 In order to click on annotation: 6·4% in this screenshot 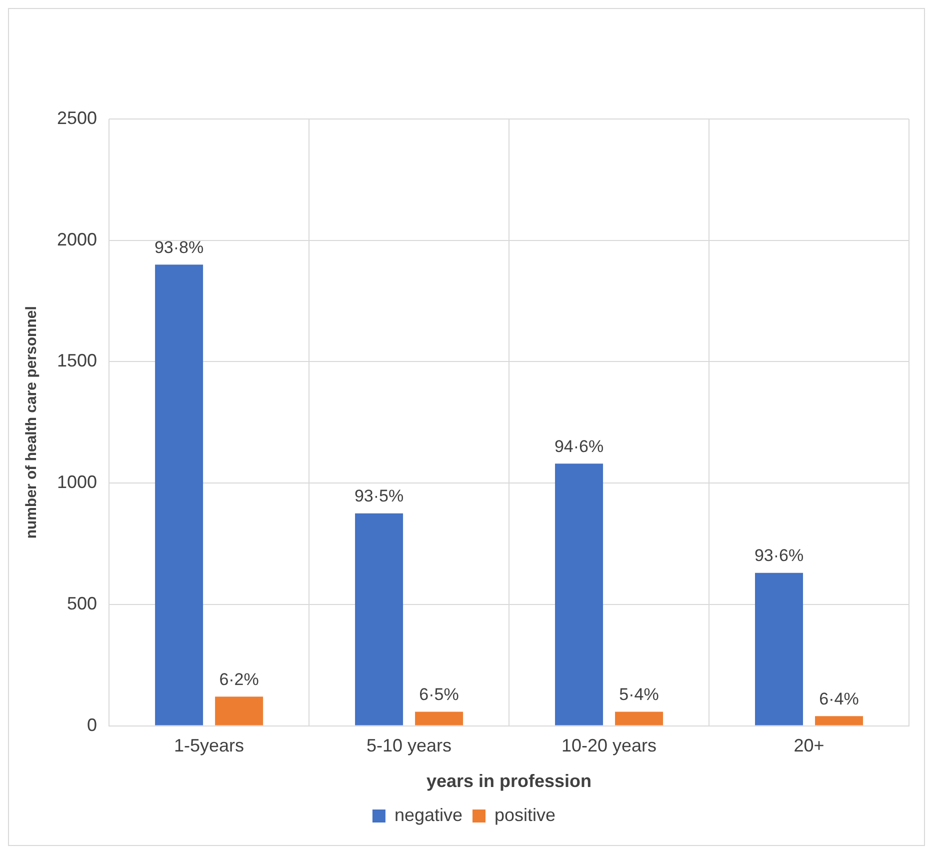, I will do `click(839, 698)`.